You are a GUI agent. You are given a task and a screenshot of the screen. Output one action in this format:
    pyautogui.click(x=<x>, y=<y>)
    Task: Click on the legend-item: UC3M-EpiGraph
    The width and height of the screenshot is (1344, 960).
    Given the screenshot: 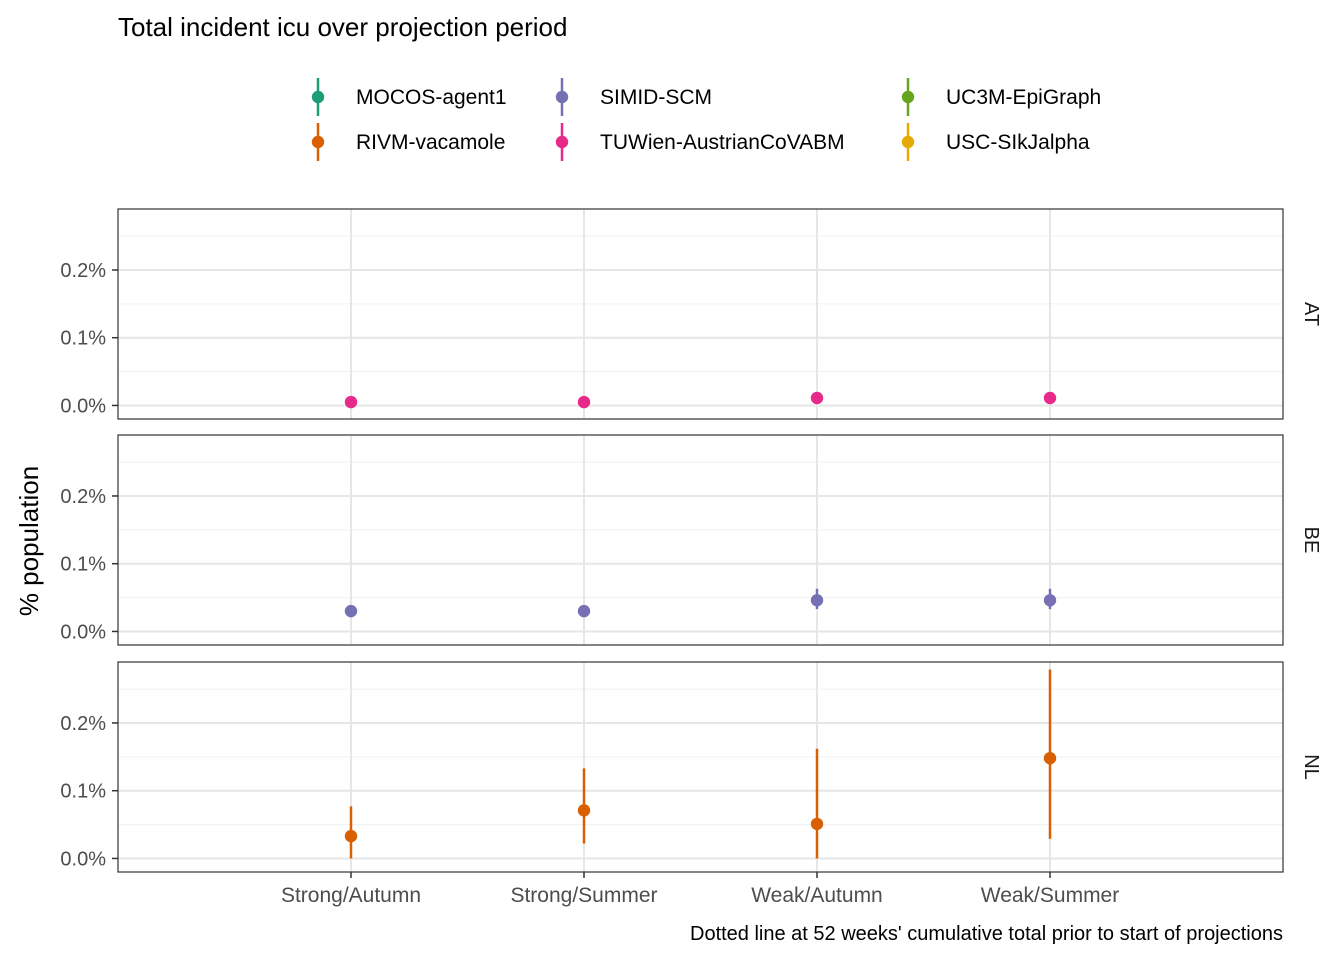 What is the action you would take?
    pyautogui.click(x=1001, y=97)
    